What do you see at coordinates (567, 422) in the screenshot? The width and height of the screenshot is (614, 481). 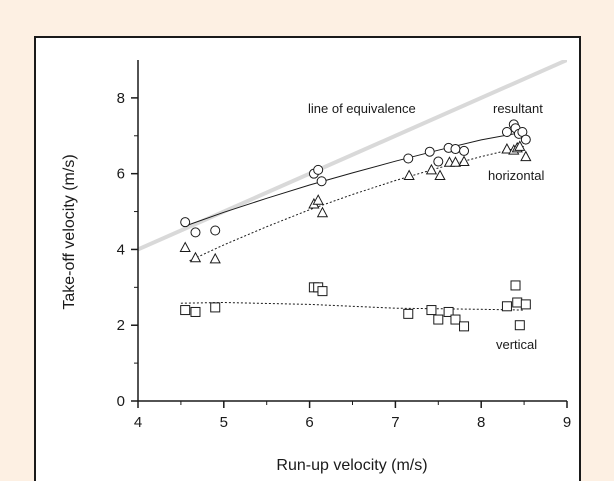 I see `x-tick-label: 9` at bounding box center [567, 422].